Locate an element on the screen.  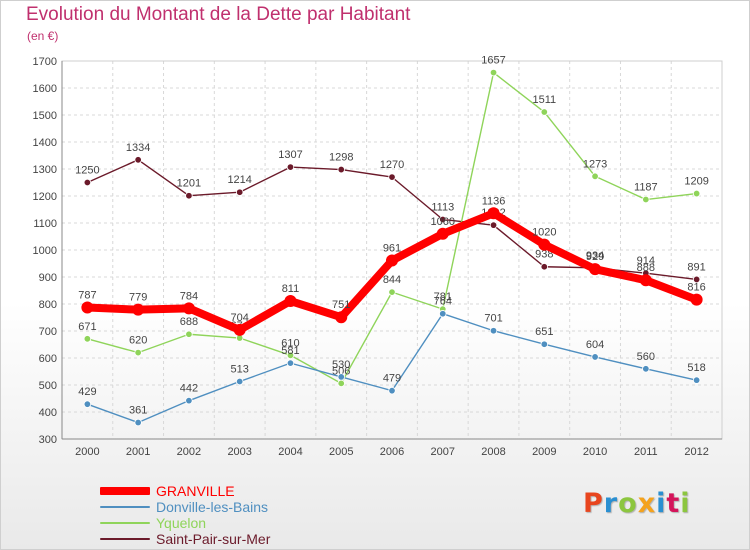
data-label-granville: 929 is located at coordinates (595, 257).